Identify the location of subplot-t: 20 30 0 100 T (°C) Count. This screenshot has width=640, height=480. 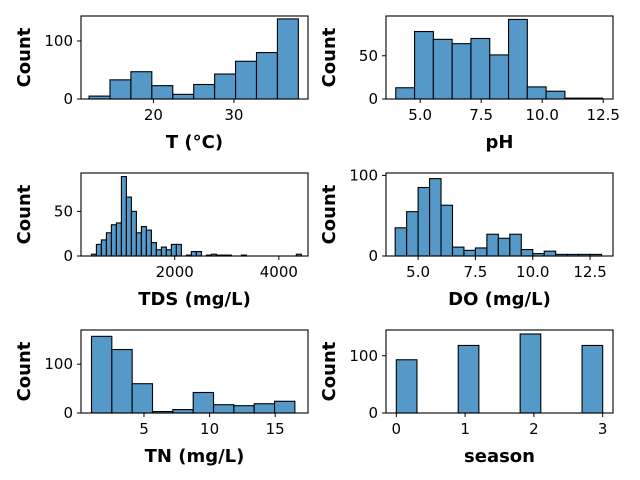
(161, 84).